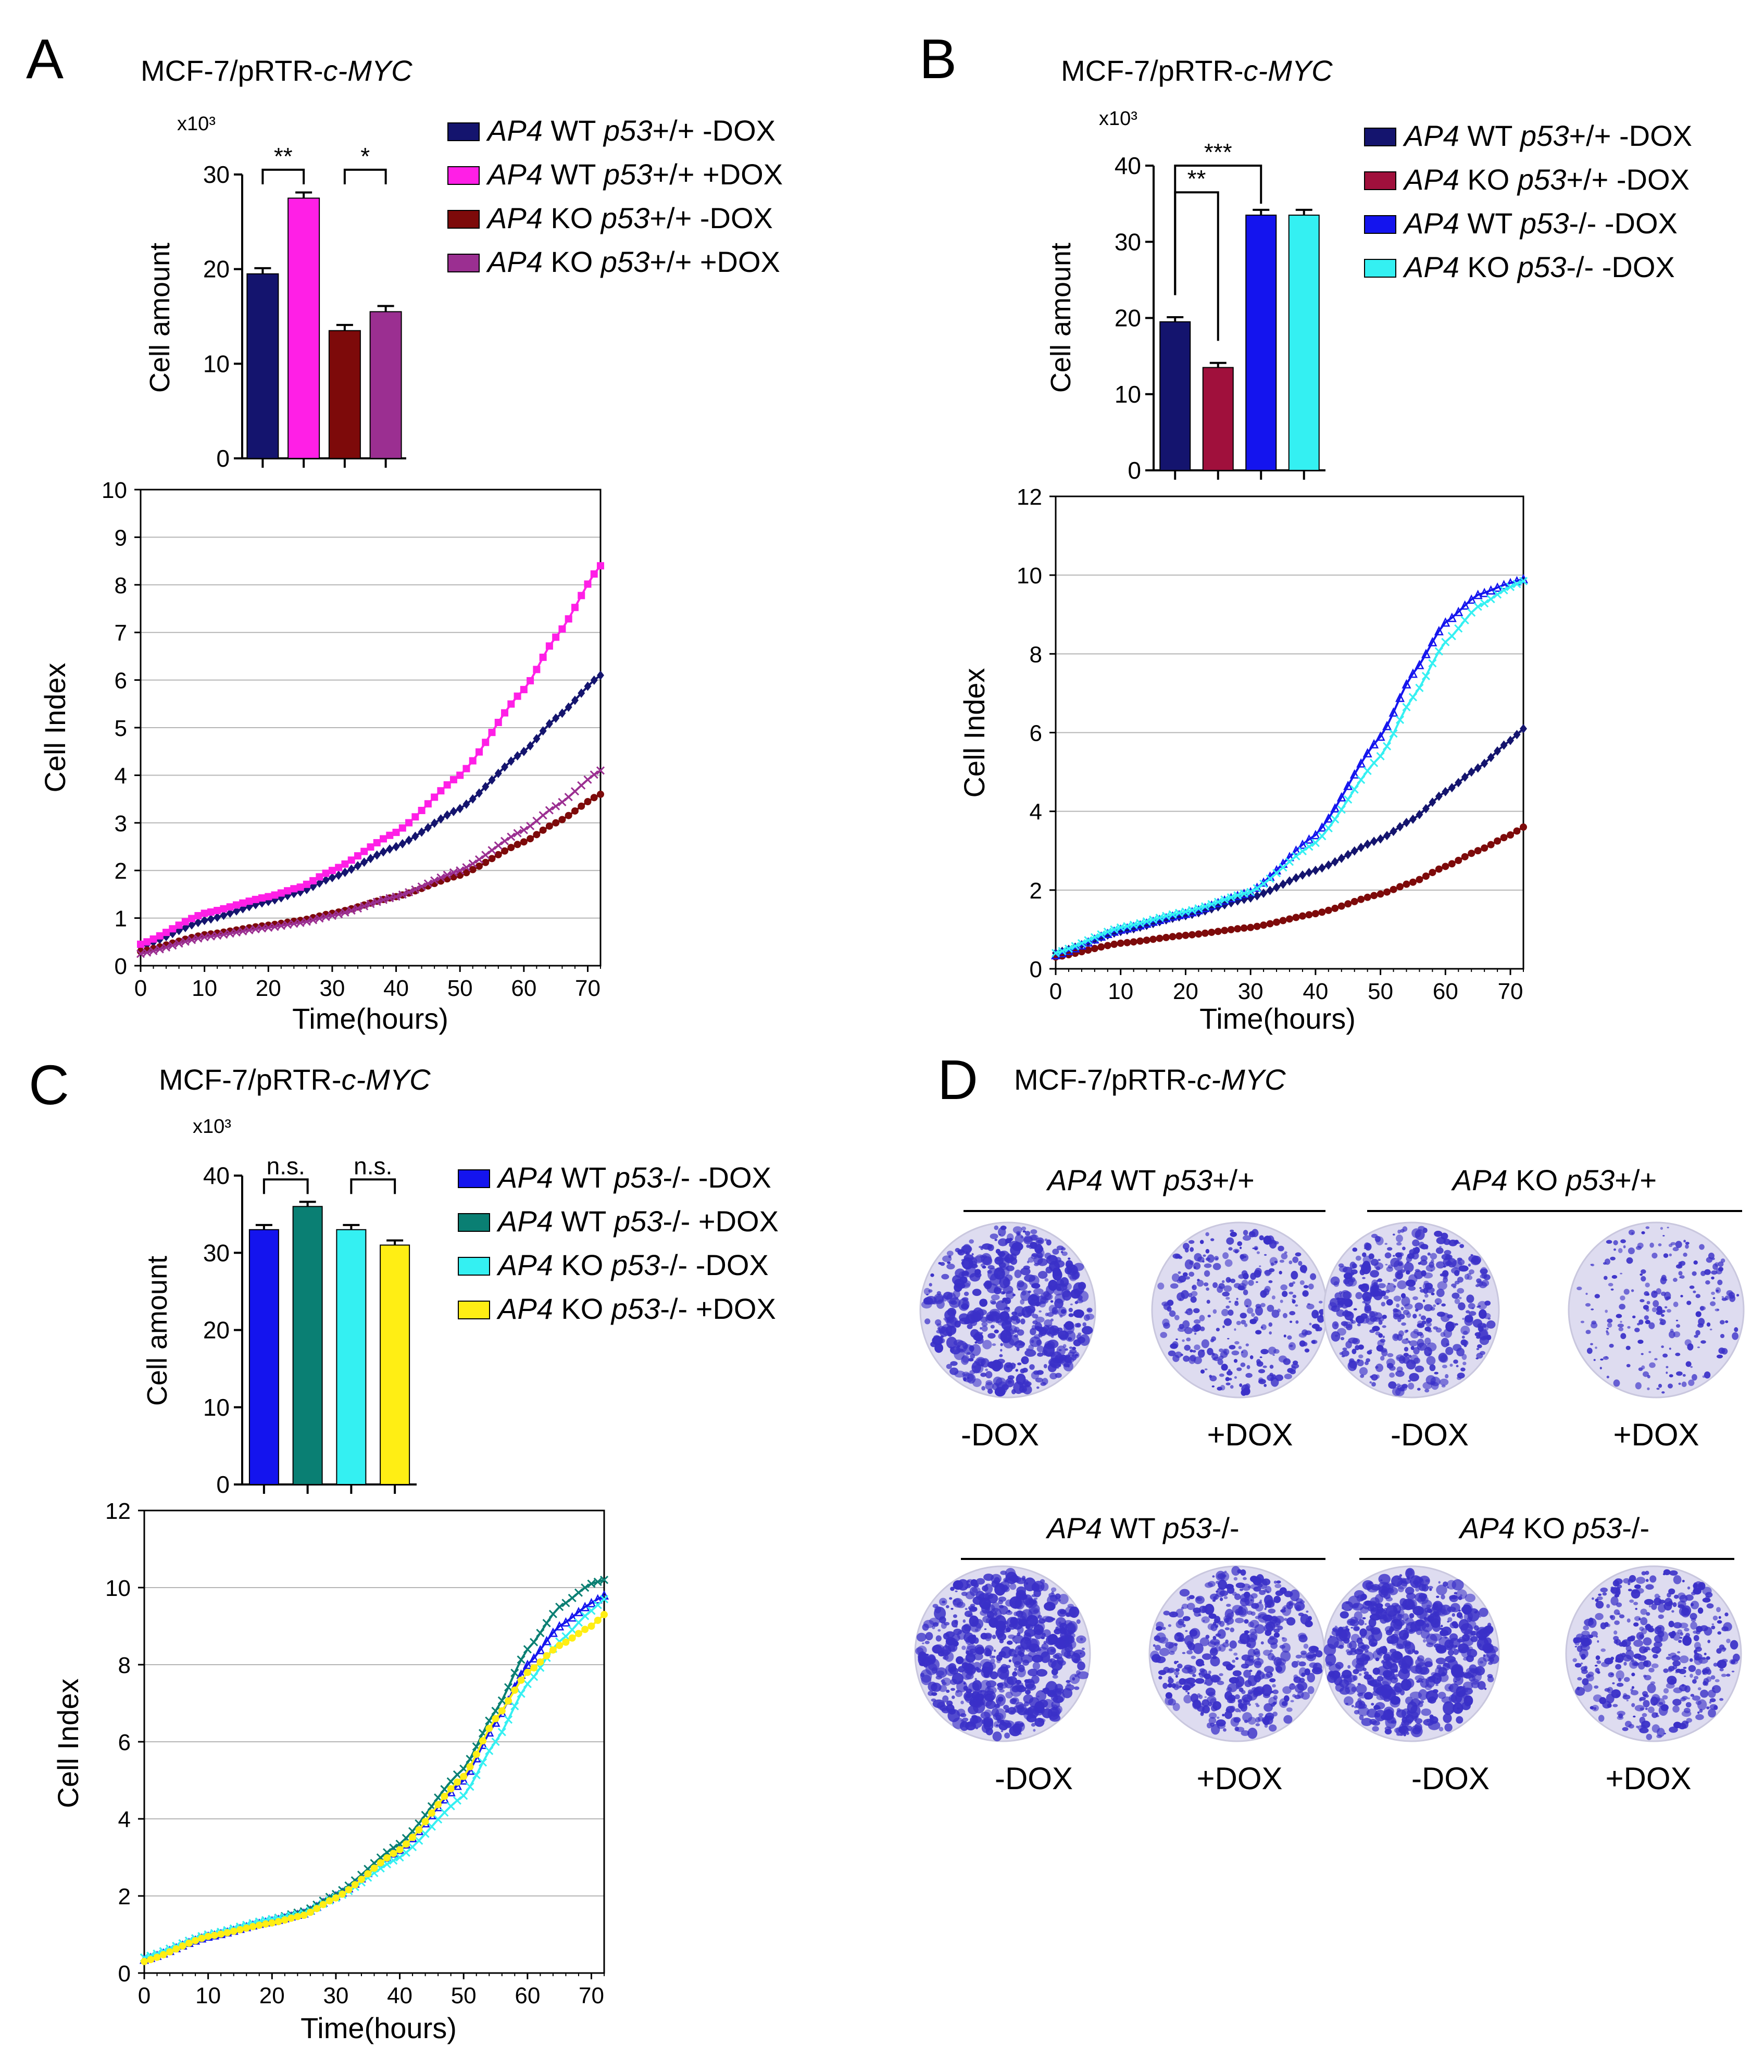 Image resolution: width=1764 pixels, height=2072 pixels. Describe the element at coordinates (464, 1996) in the screenshot. I see `x-tick-label: 50` at that location.